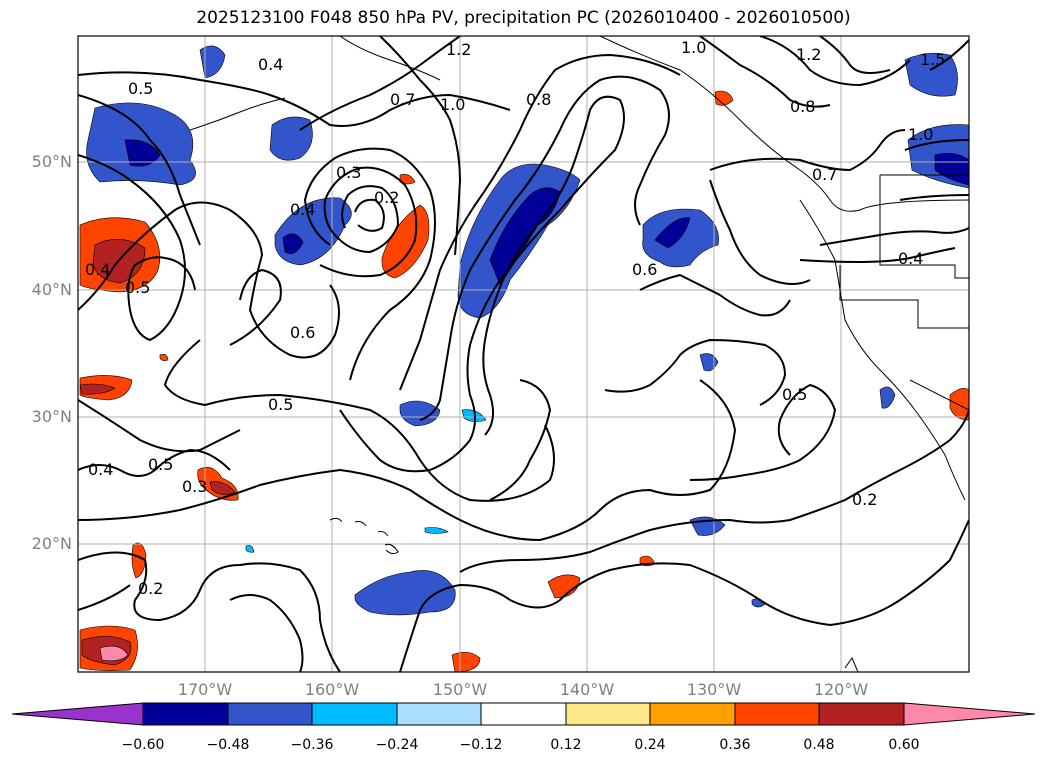 The height and width of the screenshot is (765, 1047). I want to click on lat-label: 30°N, so click(51, 416).